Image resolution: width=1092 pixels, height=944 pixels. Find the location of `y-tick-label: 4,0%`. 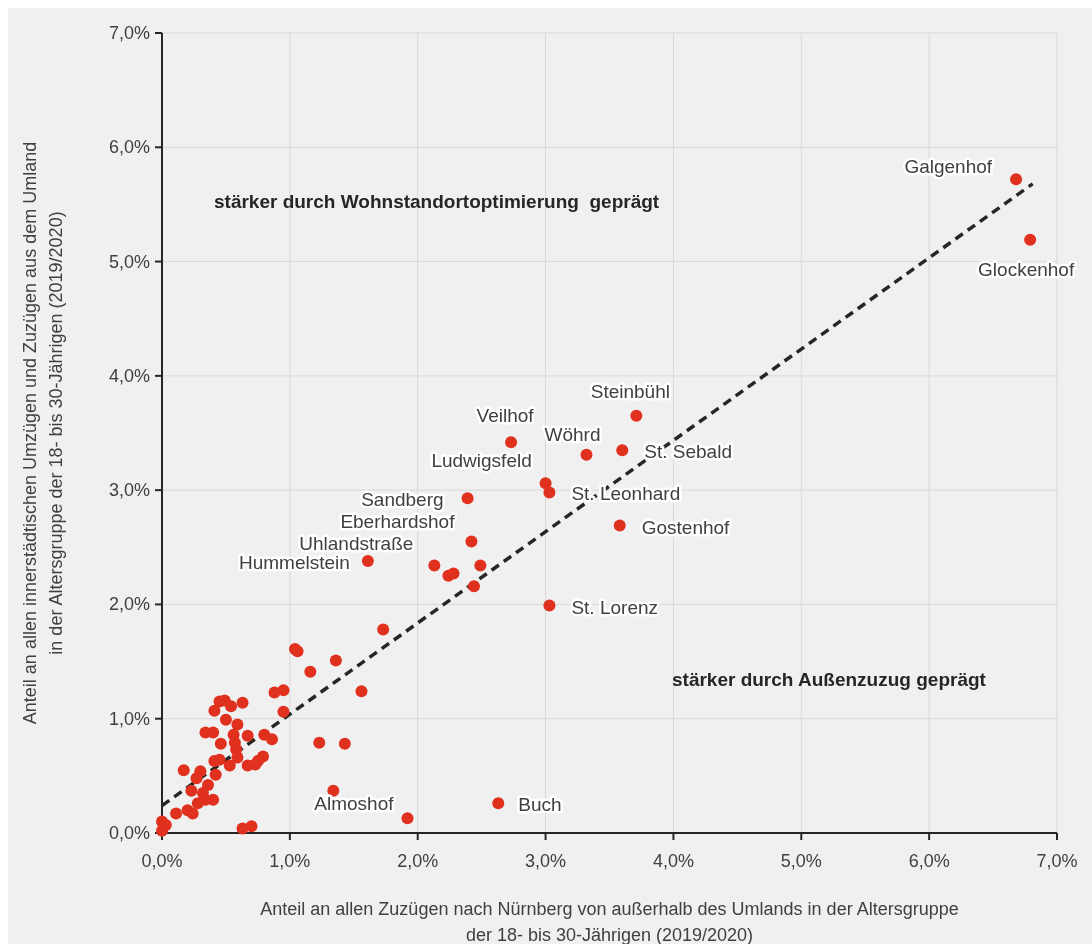

y-tick-label: 4,0% is located at coordinates (129, 375).